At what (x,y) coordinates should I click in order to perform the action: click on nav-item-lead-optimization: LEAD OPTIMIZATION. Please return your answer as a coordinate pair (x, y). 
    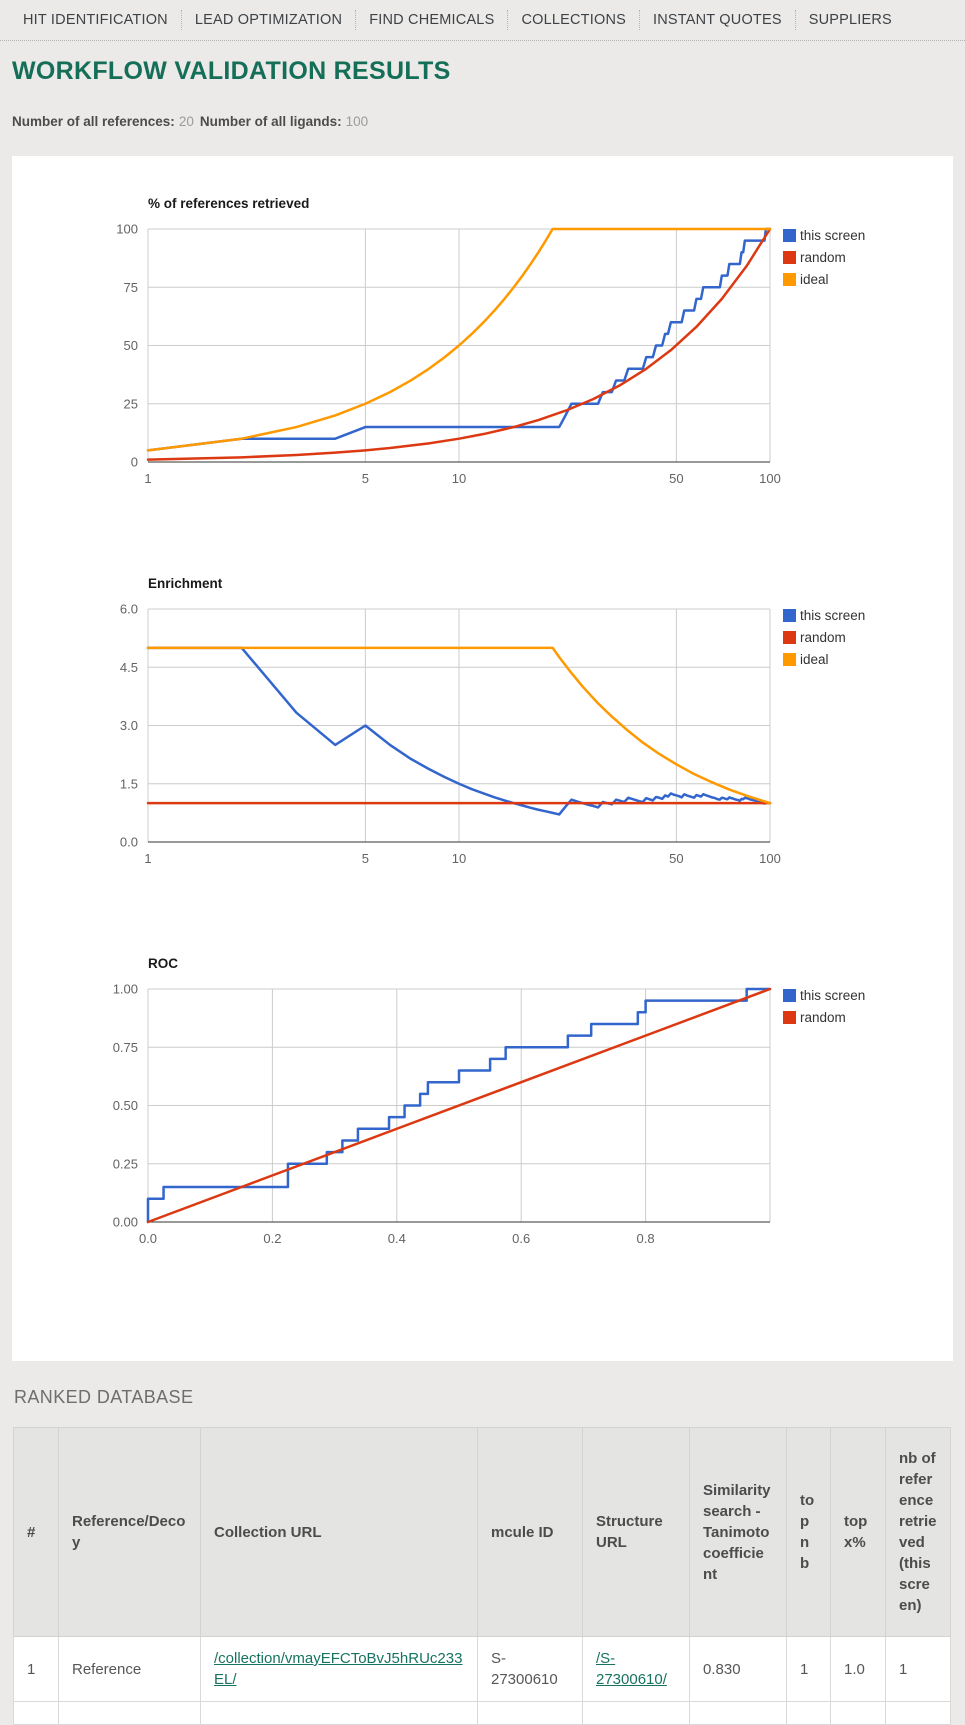
    Looking at the image, I should click on (269, 20).